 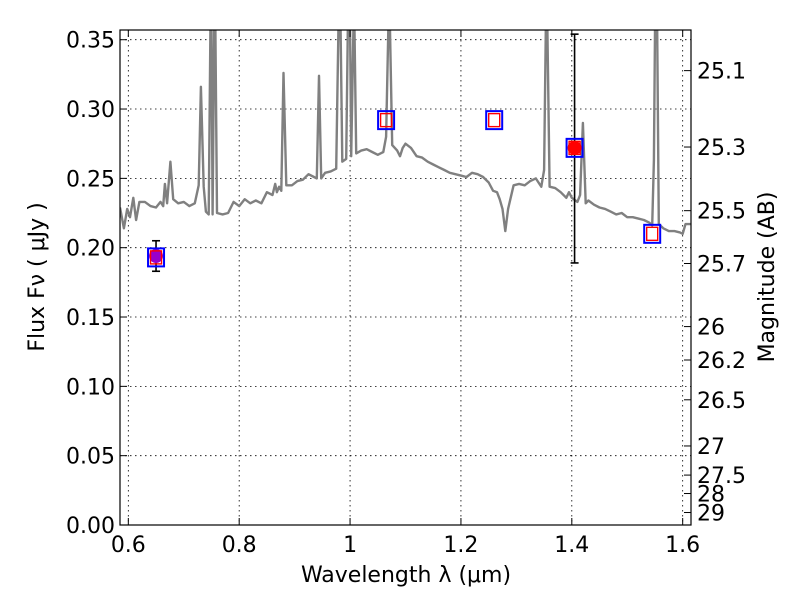 What do you see at coordinates (96, 284) in the screenshot?
I see `y-axis-ticks: 0.00 0.05 0.10 0.15 0.20 0.25 0.30 0.35` at bounding box center [96, 284].